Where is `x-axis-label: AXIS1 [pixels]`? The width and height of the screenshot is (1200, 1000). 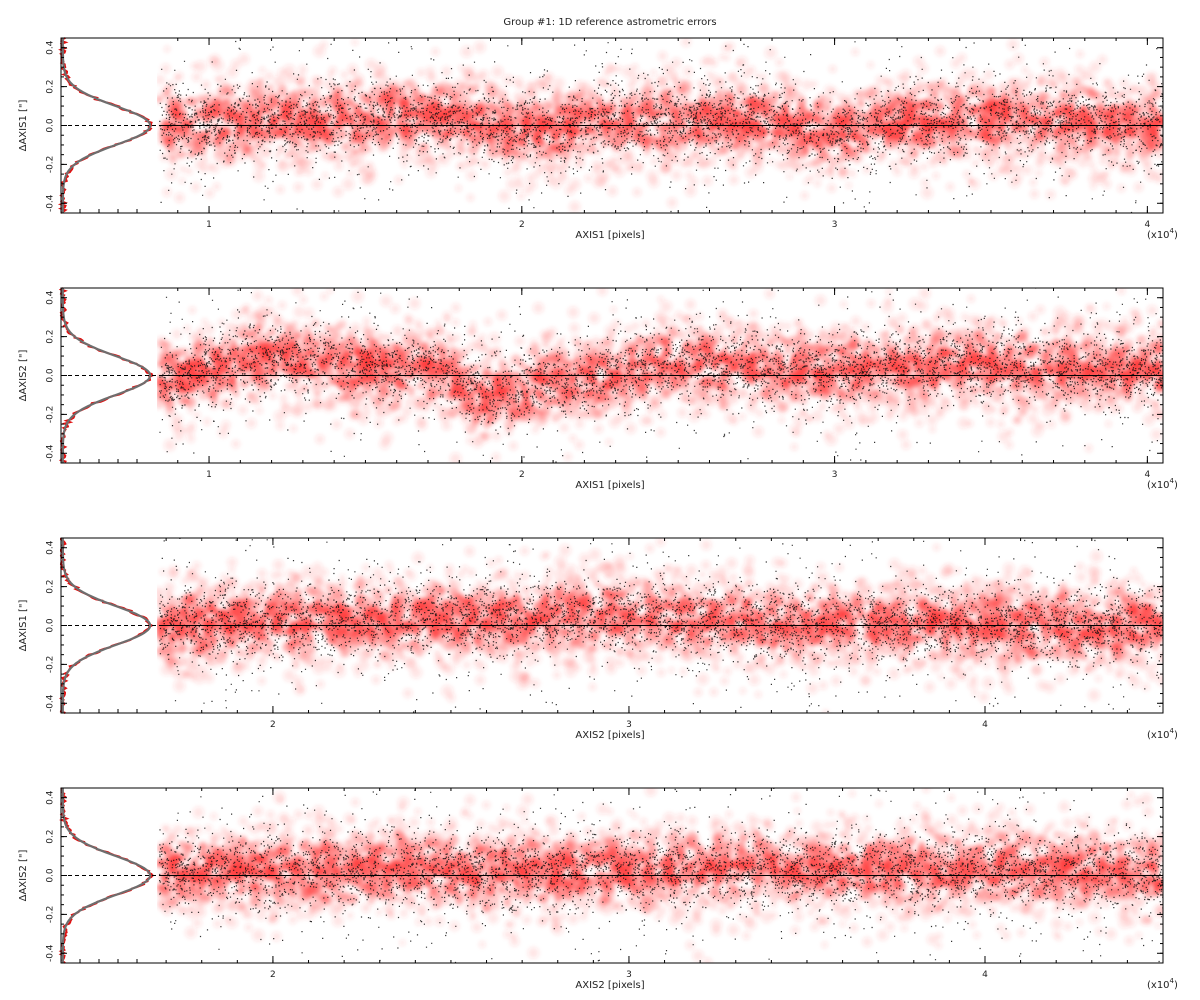 x-axis-label: AXIS1 [pixels] is located at coordinates (609, 235).